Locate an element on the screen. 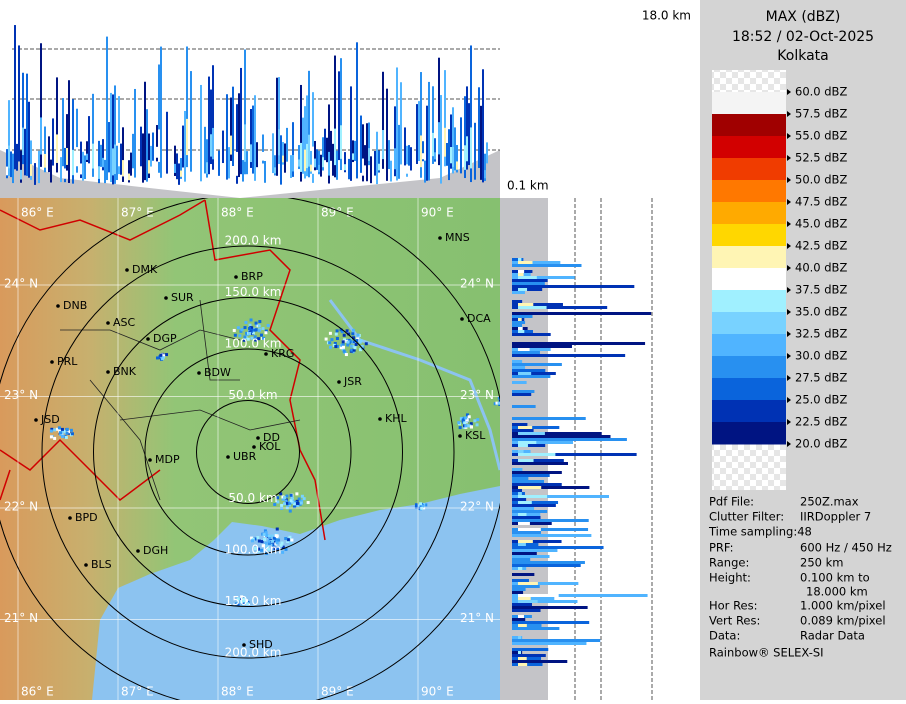  city-label: KOL is located at coordinates (270, 446).